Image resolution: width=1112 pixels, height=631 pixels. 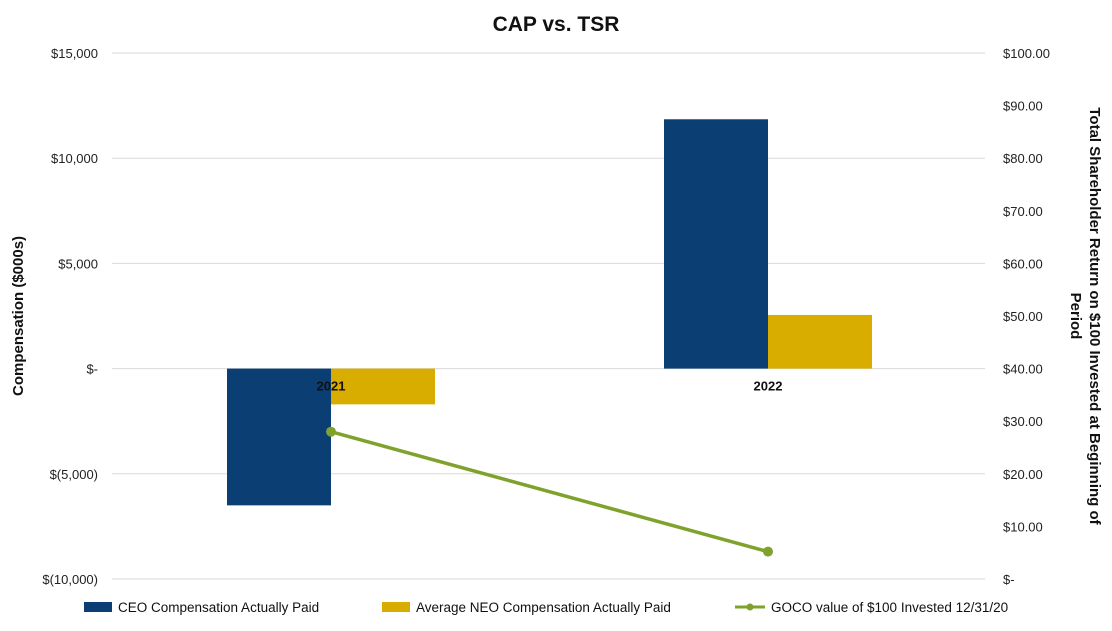 What do you see at coordinates (98, 607) in the screenshot?
I see `legend-swatch-ceo-compensation-actually-paid` at bounding box center [98, 607].